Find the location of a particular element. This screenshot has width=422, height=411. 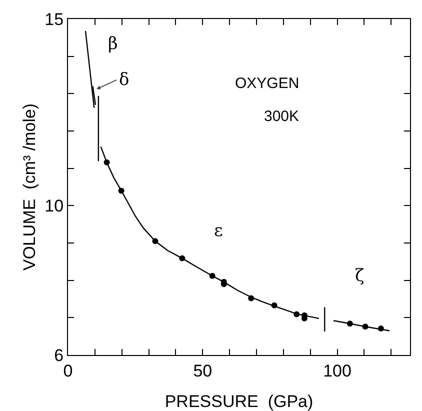

x-axis-title: PRESSURE (GPa) is located at coordinates (239, 401).